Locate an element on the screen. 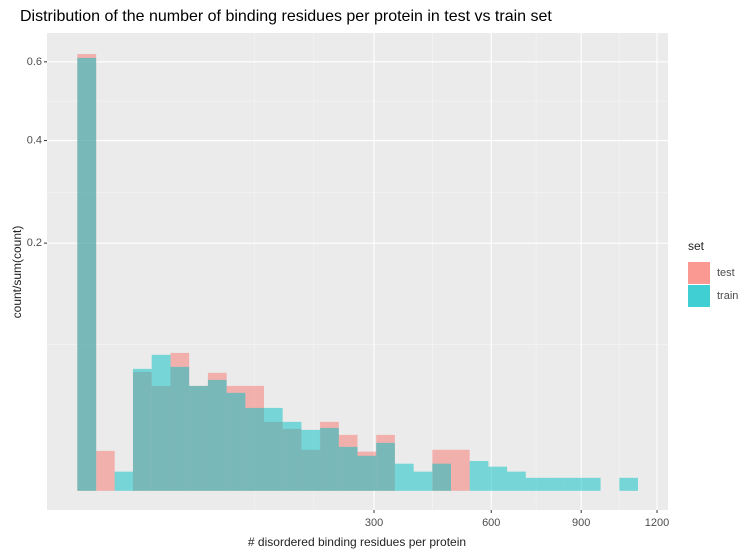  x-tick-label: 1200 is located at coordinates (657, 523).